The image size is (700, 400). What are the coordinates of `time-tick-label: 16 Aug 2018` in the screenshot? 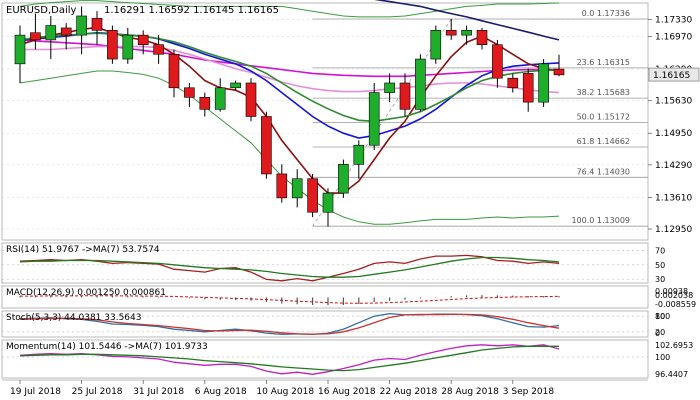 It's located at (347, 392).